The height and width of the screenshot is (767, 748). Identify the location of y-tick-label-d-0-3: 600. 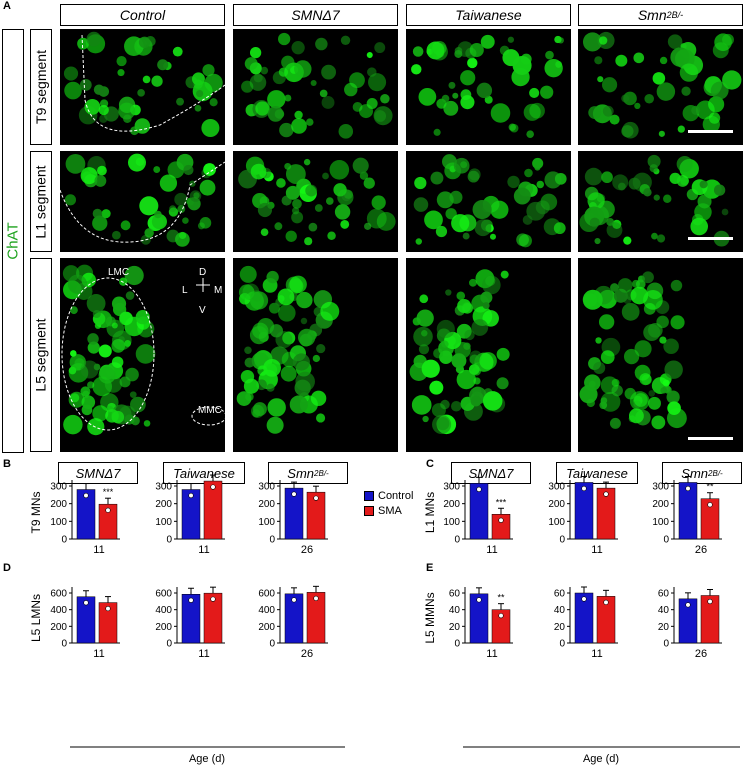
(58, 594).